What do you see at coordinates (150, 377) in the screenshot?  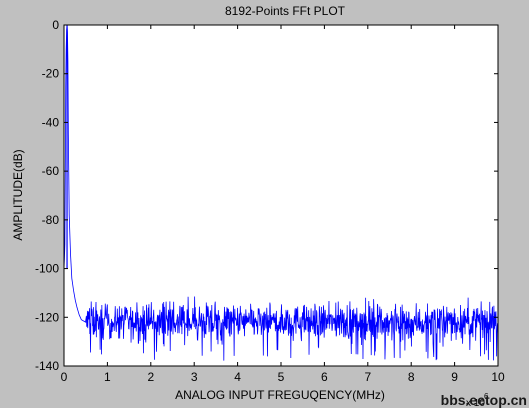 I see `x-tick-label: 2` at bounding box center [150, 377].